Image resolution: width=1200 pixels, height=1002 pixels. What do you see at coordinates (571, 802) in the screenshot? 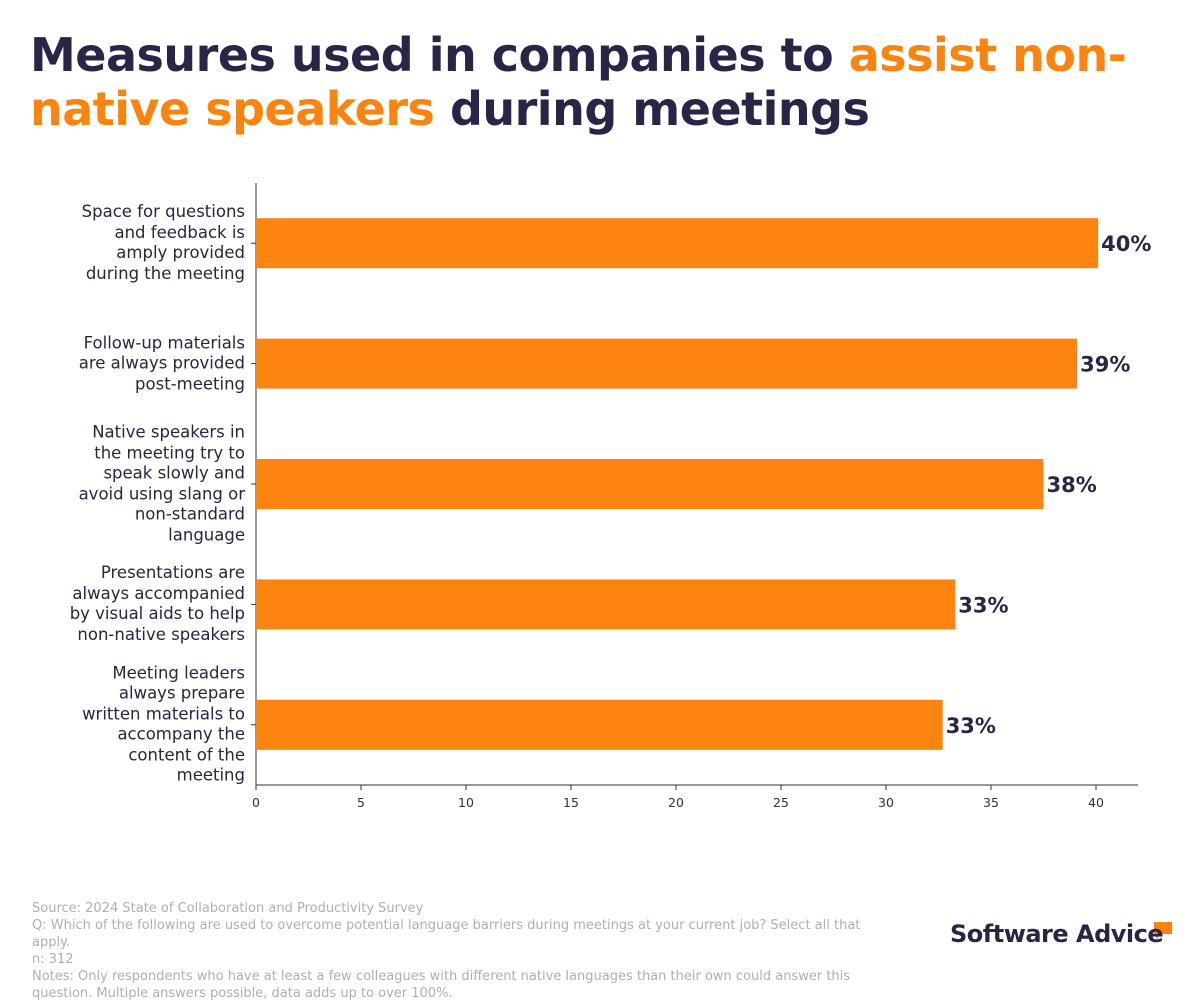
I see `x-tick-label: 15` at bounding box center [571, 802].